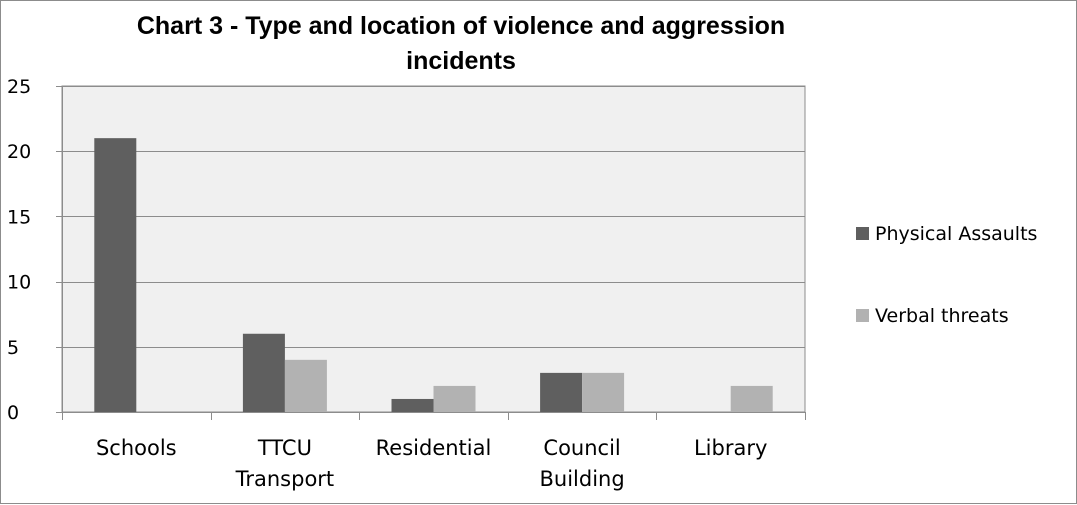 Image resolution: width=1077 pixels, height=505 pixels. Describe the element at coordinates (285, 479) in the screenshot. I see `x-category-label: Transport` at that location.